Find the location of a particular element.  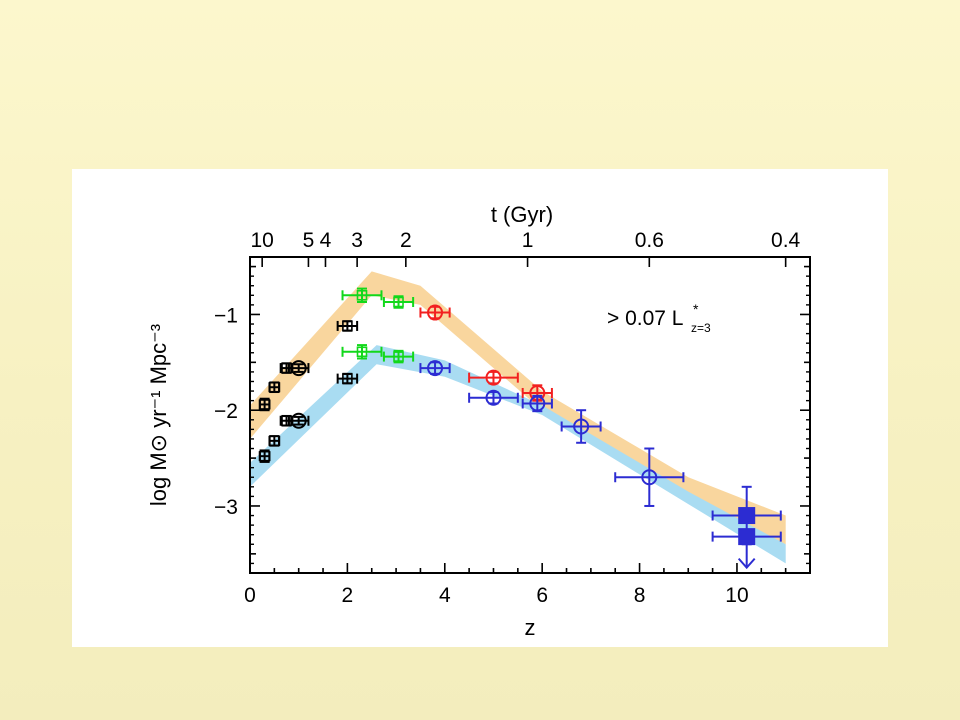

x-tick-label: 10 is located at coordinates (736, 595).